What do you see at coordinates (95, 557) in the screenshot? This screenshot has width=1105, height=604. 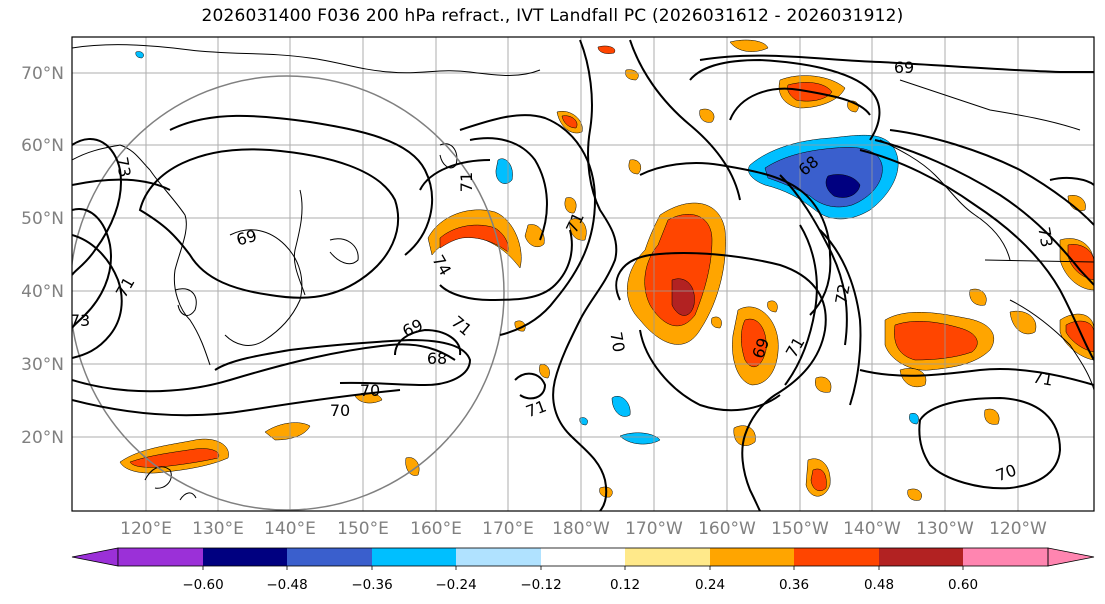 I see `colorbar-extend-low` at bounding box center [95, 557].